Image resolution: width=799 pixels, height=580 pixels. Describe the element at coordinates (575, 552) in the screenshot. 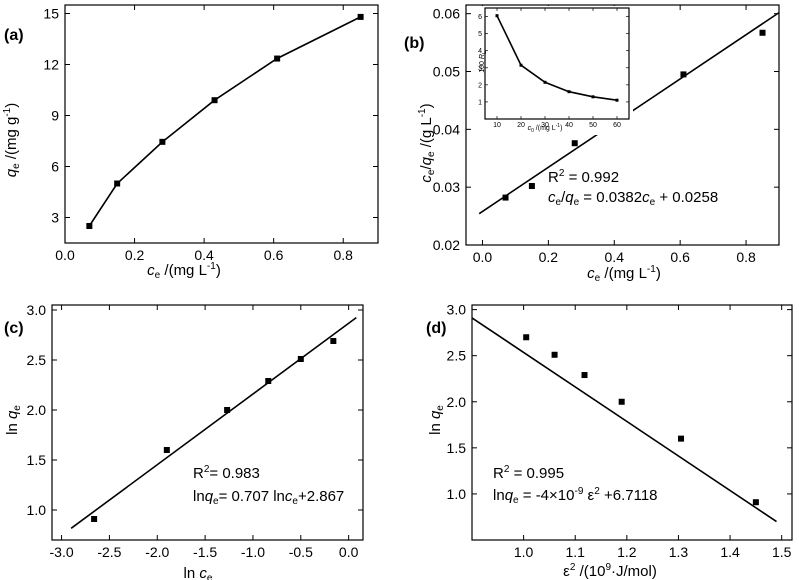

I see `panel-d-xtick-label: 1.1` at that location.